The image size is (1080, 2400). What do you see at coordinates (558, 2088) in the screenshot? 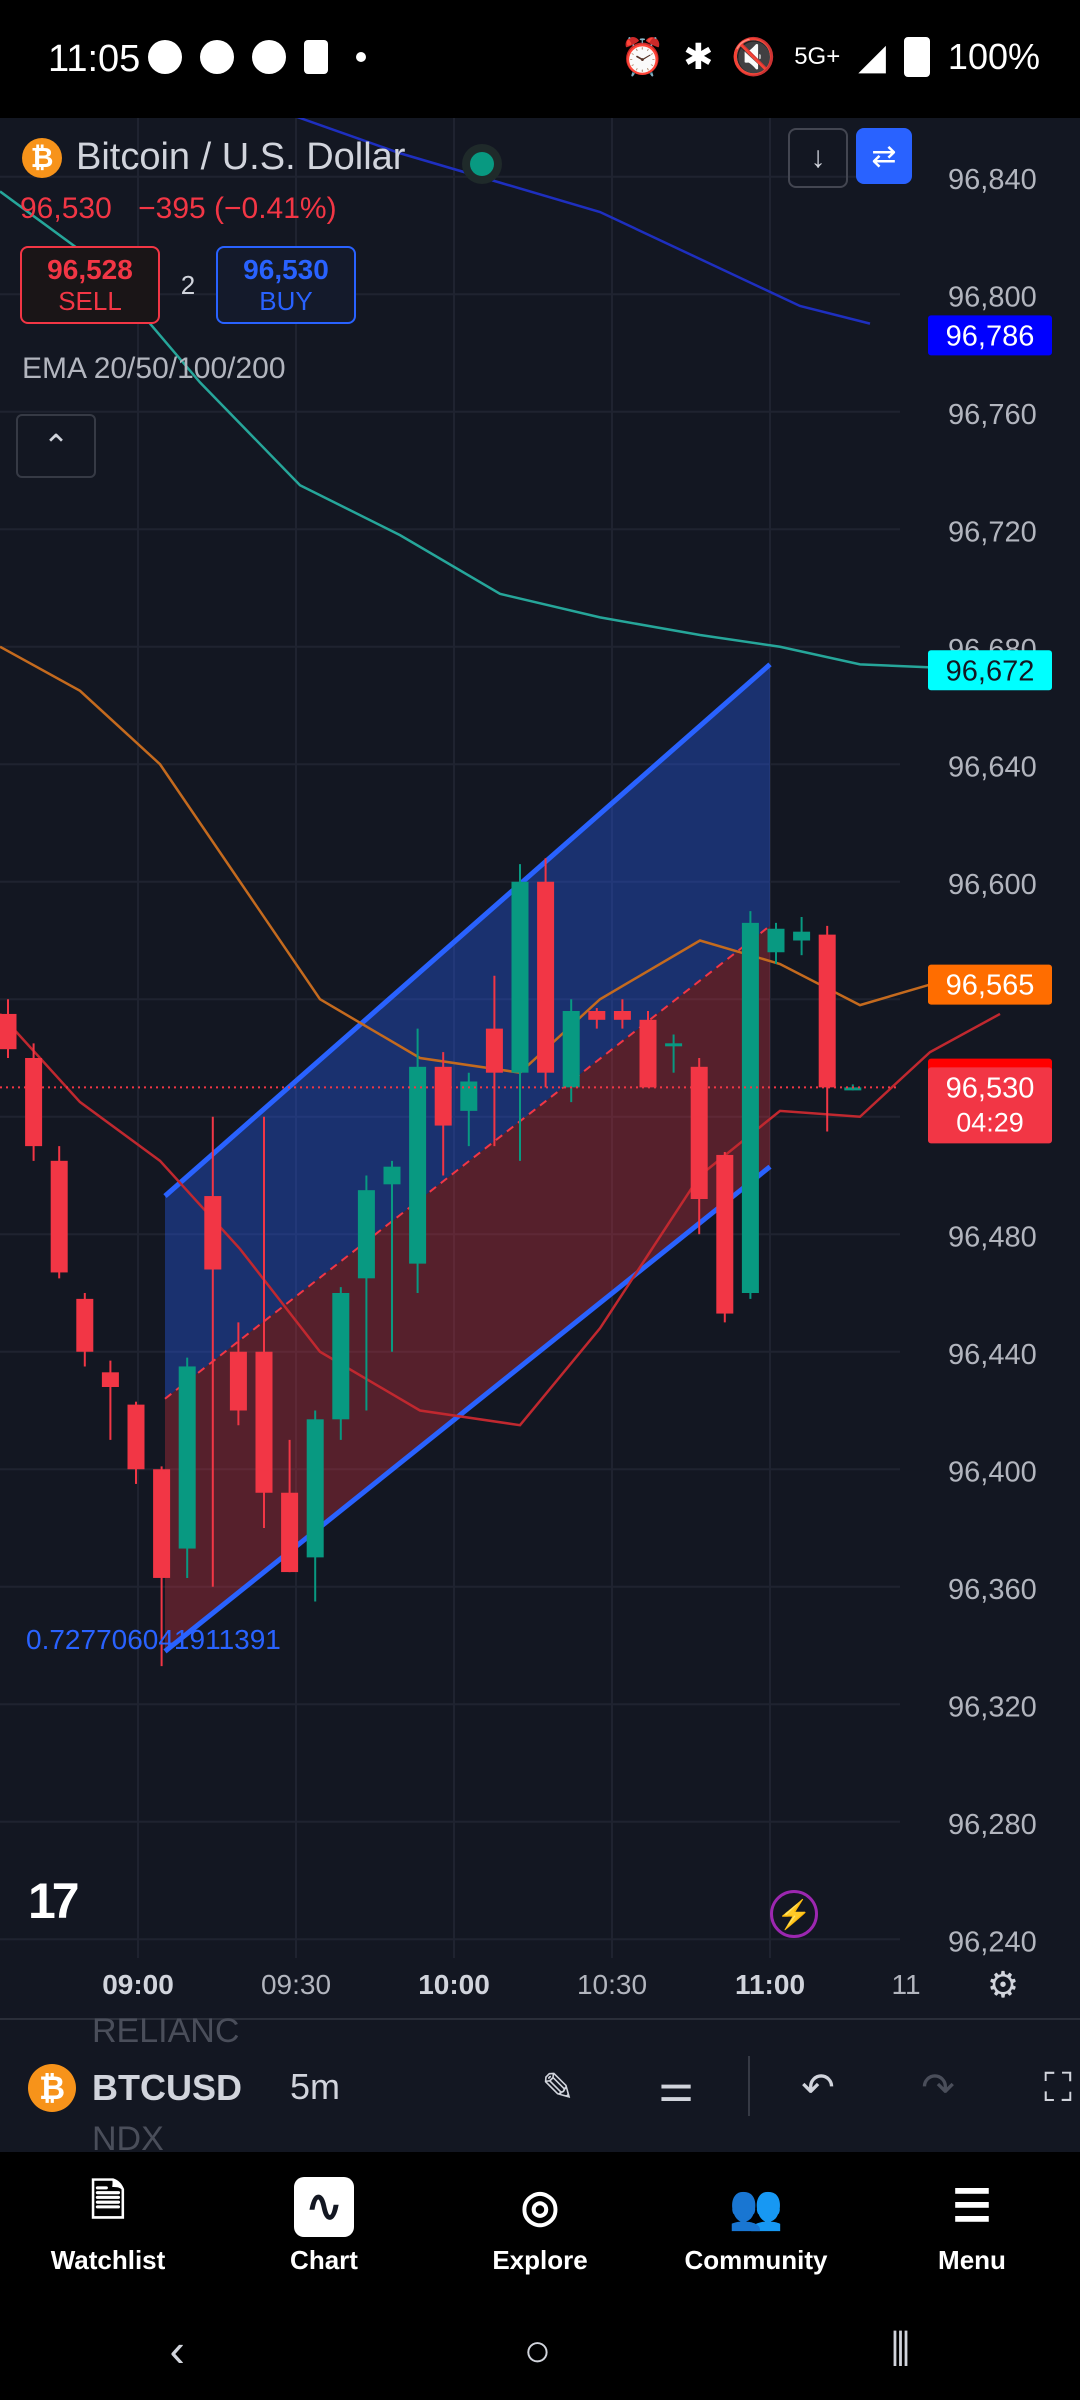
I see `drawing-pen-icon: ✎` at bounding box center [558, 2088].